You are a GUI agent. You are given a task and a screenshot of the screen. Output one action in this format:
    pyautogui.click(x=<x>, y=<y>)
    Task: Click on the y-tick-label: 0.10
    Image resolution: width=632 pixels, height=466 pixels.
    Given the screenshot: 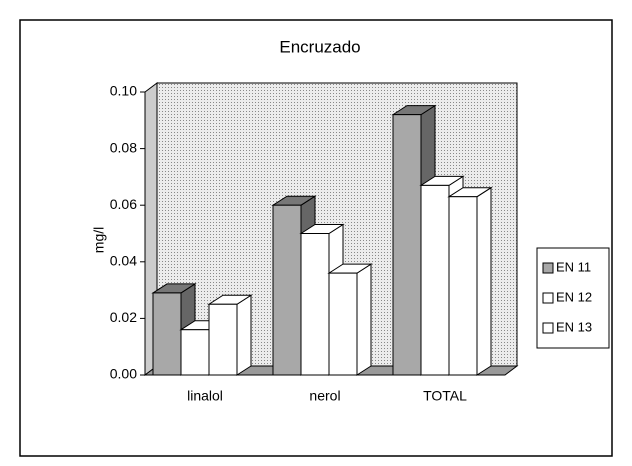 What is the action you would take?
    pyautogui.click(x=123, y=91)
    